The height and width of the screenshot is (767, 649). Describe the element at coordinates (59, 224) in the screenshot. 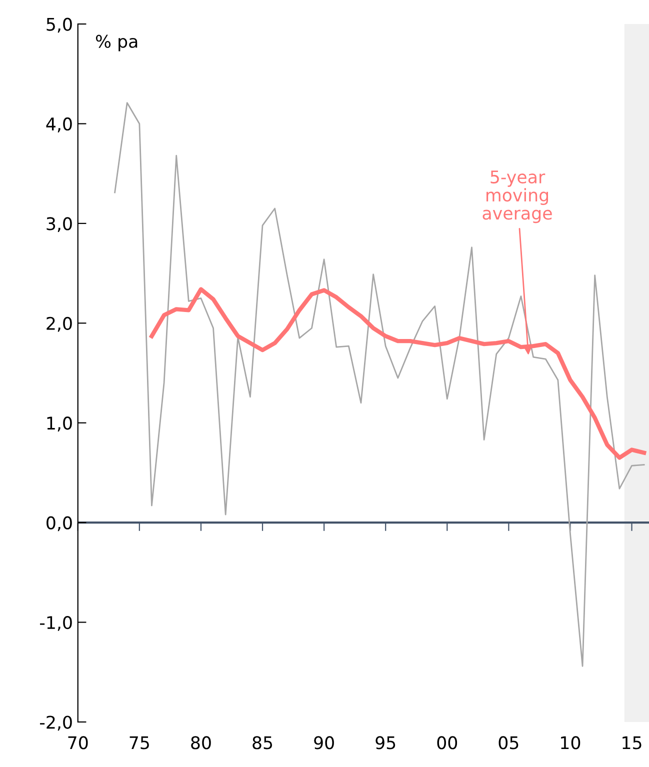

I see `y-tick-label: 3,0` at that location.